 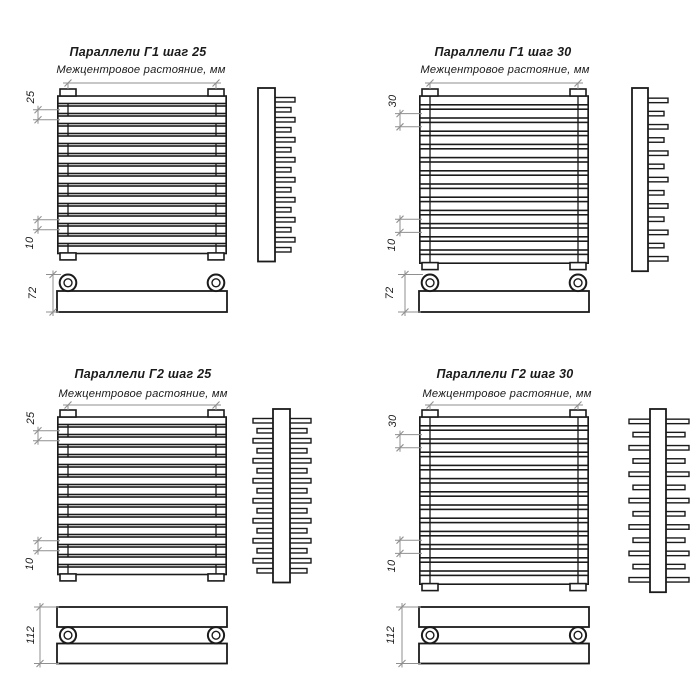 What do you see at coordinates (505, 374) in the screenshot?
I see `panel-g2-30-title: Параллели Г2 шаг 30` at bounding box center [505, 374].